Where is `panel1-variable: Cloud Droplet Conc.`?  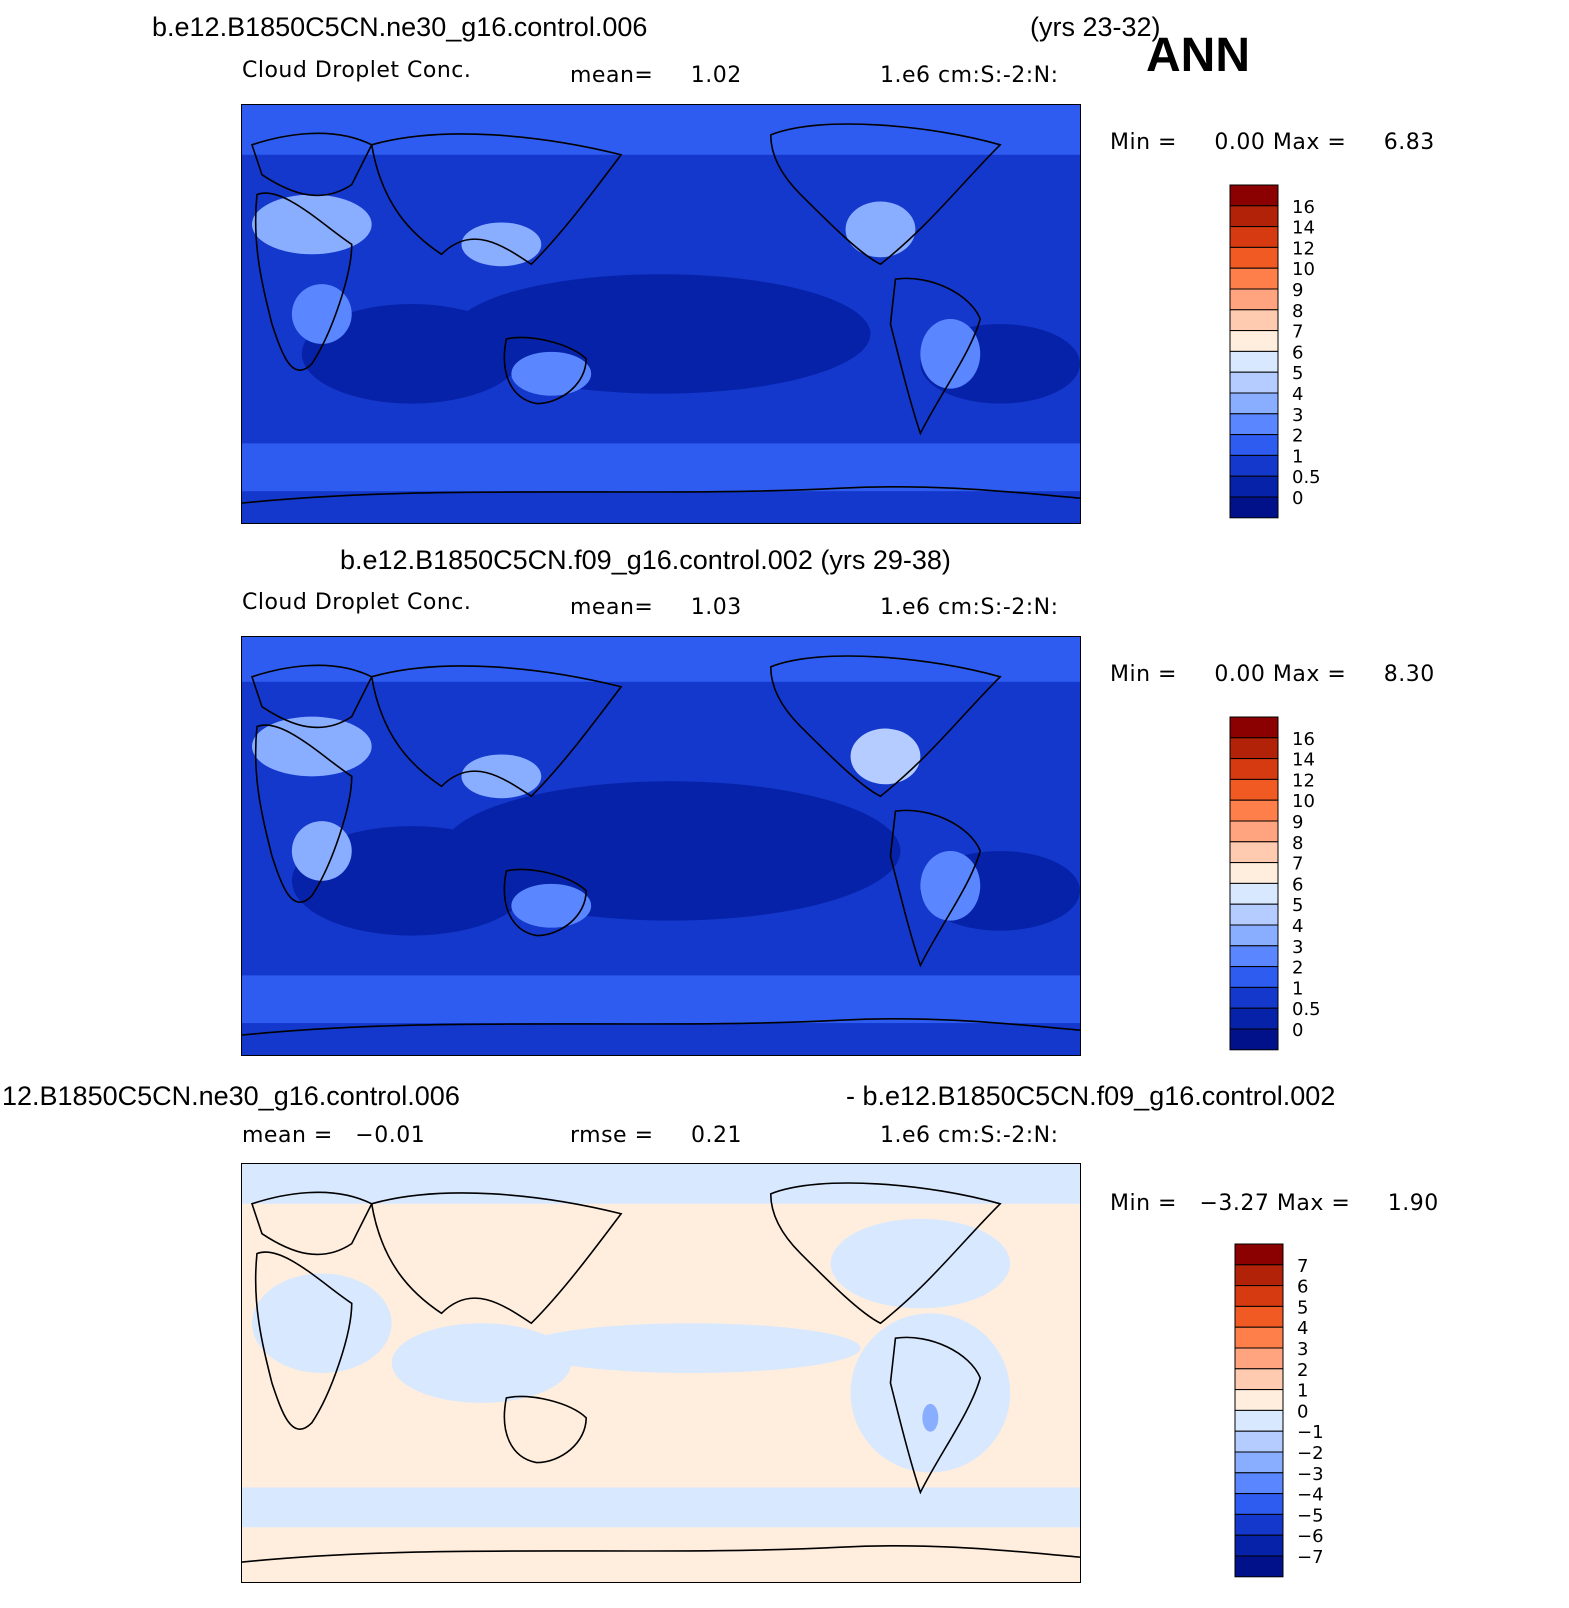 panel1-variable: Cloud Droplet Conc. is located at coordinates (357, 70).